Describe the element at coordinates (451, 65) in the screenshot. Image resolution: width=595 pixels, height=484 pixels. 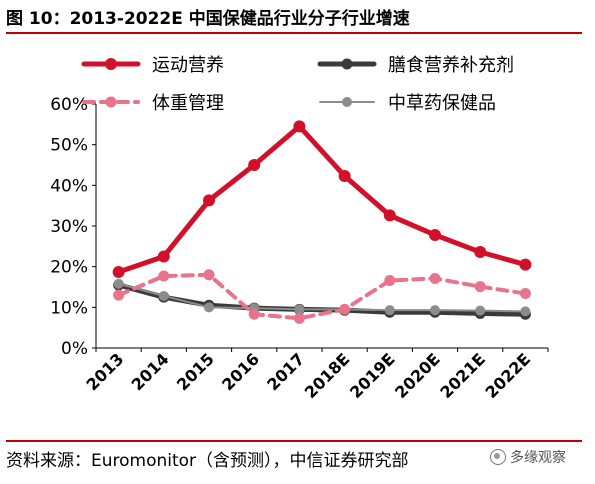
I see `legend-label: 膳食营养补充剂` at that location.